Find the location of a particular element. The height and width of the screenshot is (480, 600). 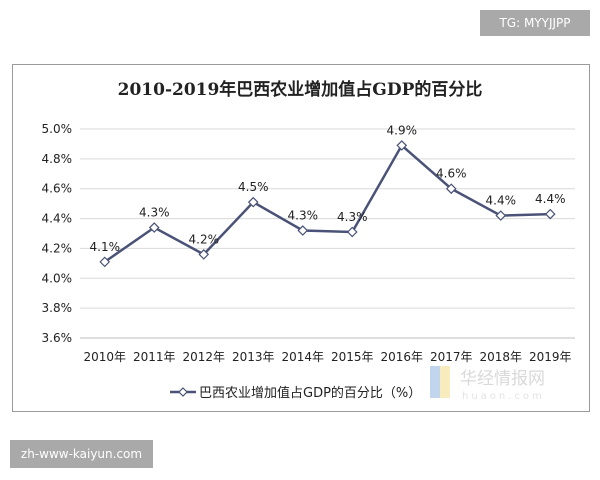

y-tick-label: 3.8% is located at coordinates (57, 308).